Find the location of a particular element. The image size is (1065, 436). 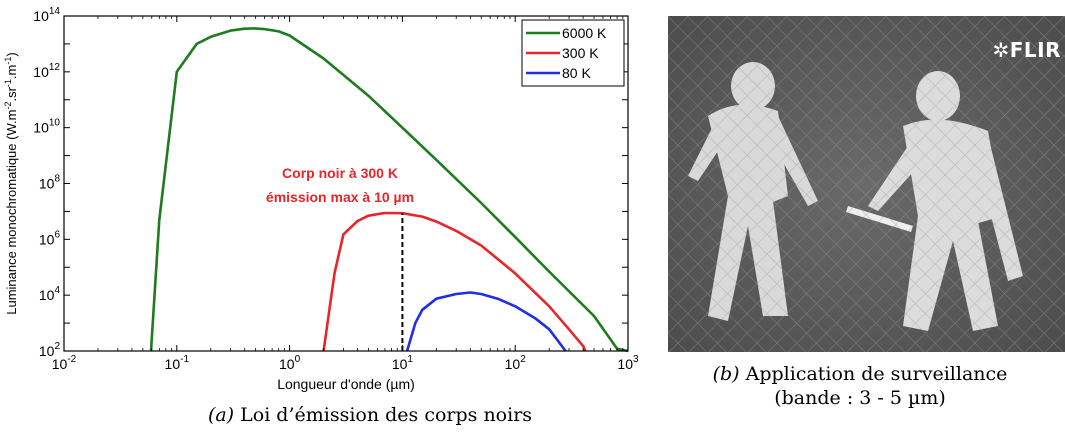

flir-logo-icon: ✲ is located at coordinates (1001, 50).